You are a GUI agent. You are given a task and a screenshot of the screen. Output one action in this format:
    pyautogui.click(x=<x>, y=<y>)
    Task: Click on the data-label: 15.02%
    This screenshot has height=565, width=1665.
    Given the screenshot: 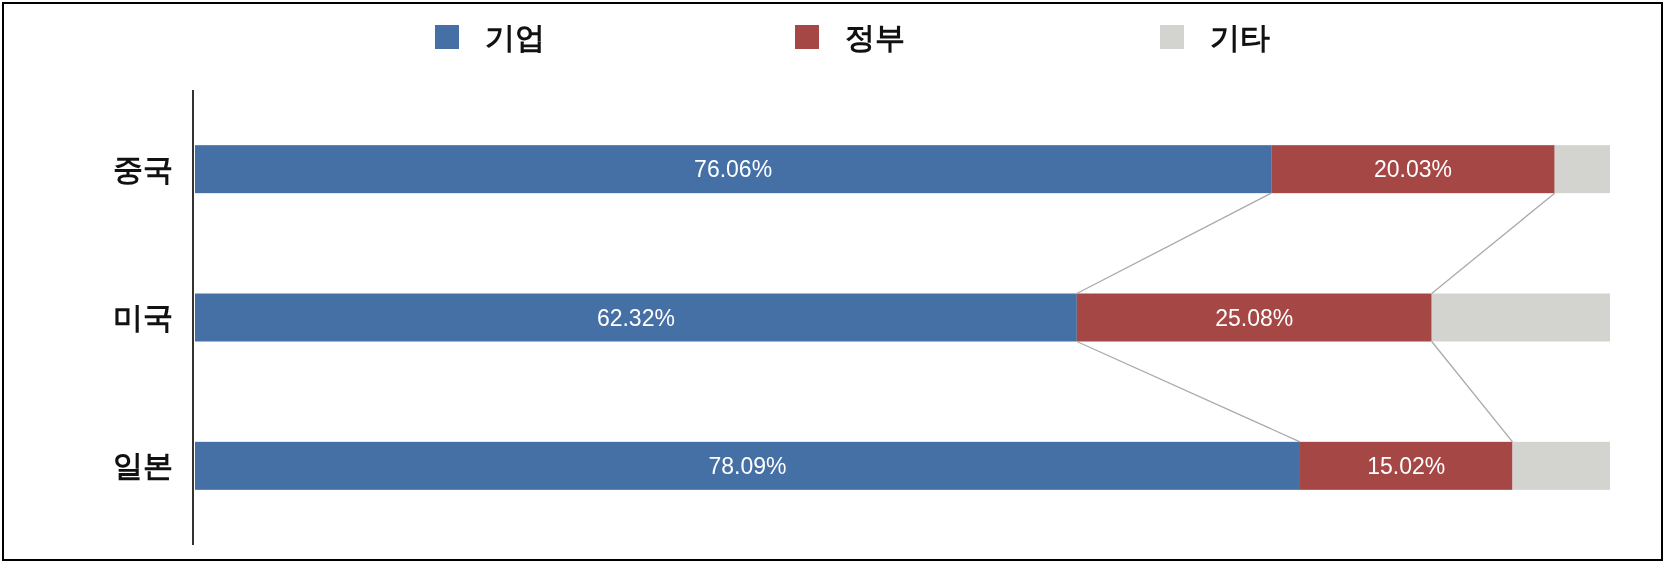 What is the action you would take?
    pyautogui.click(x=1406, y=465)
    